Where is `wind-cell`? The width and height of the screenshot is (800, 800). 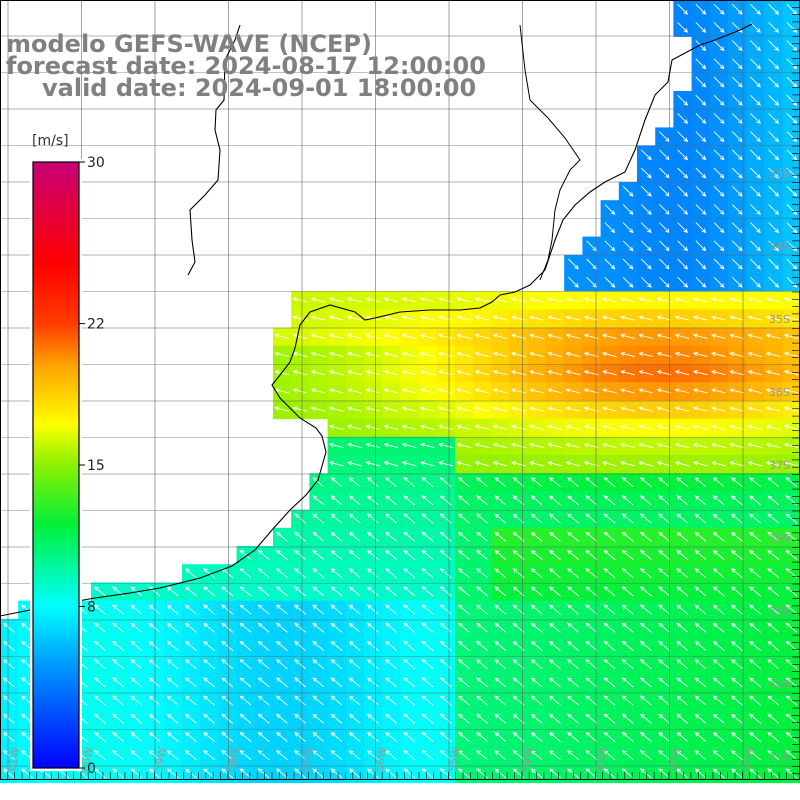
wind-cell is located at coordinates (791, 64).